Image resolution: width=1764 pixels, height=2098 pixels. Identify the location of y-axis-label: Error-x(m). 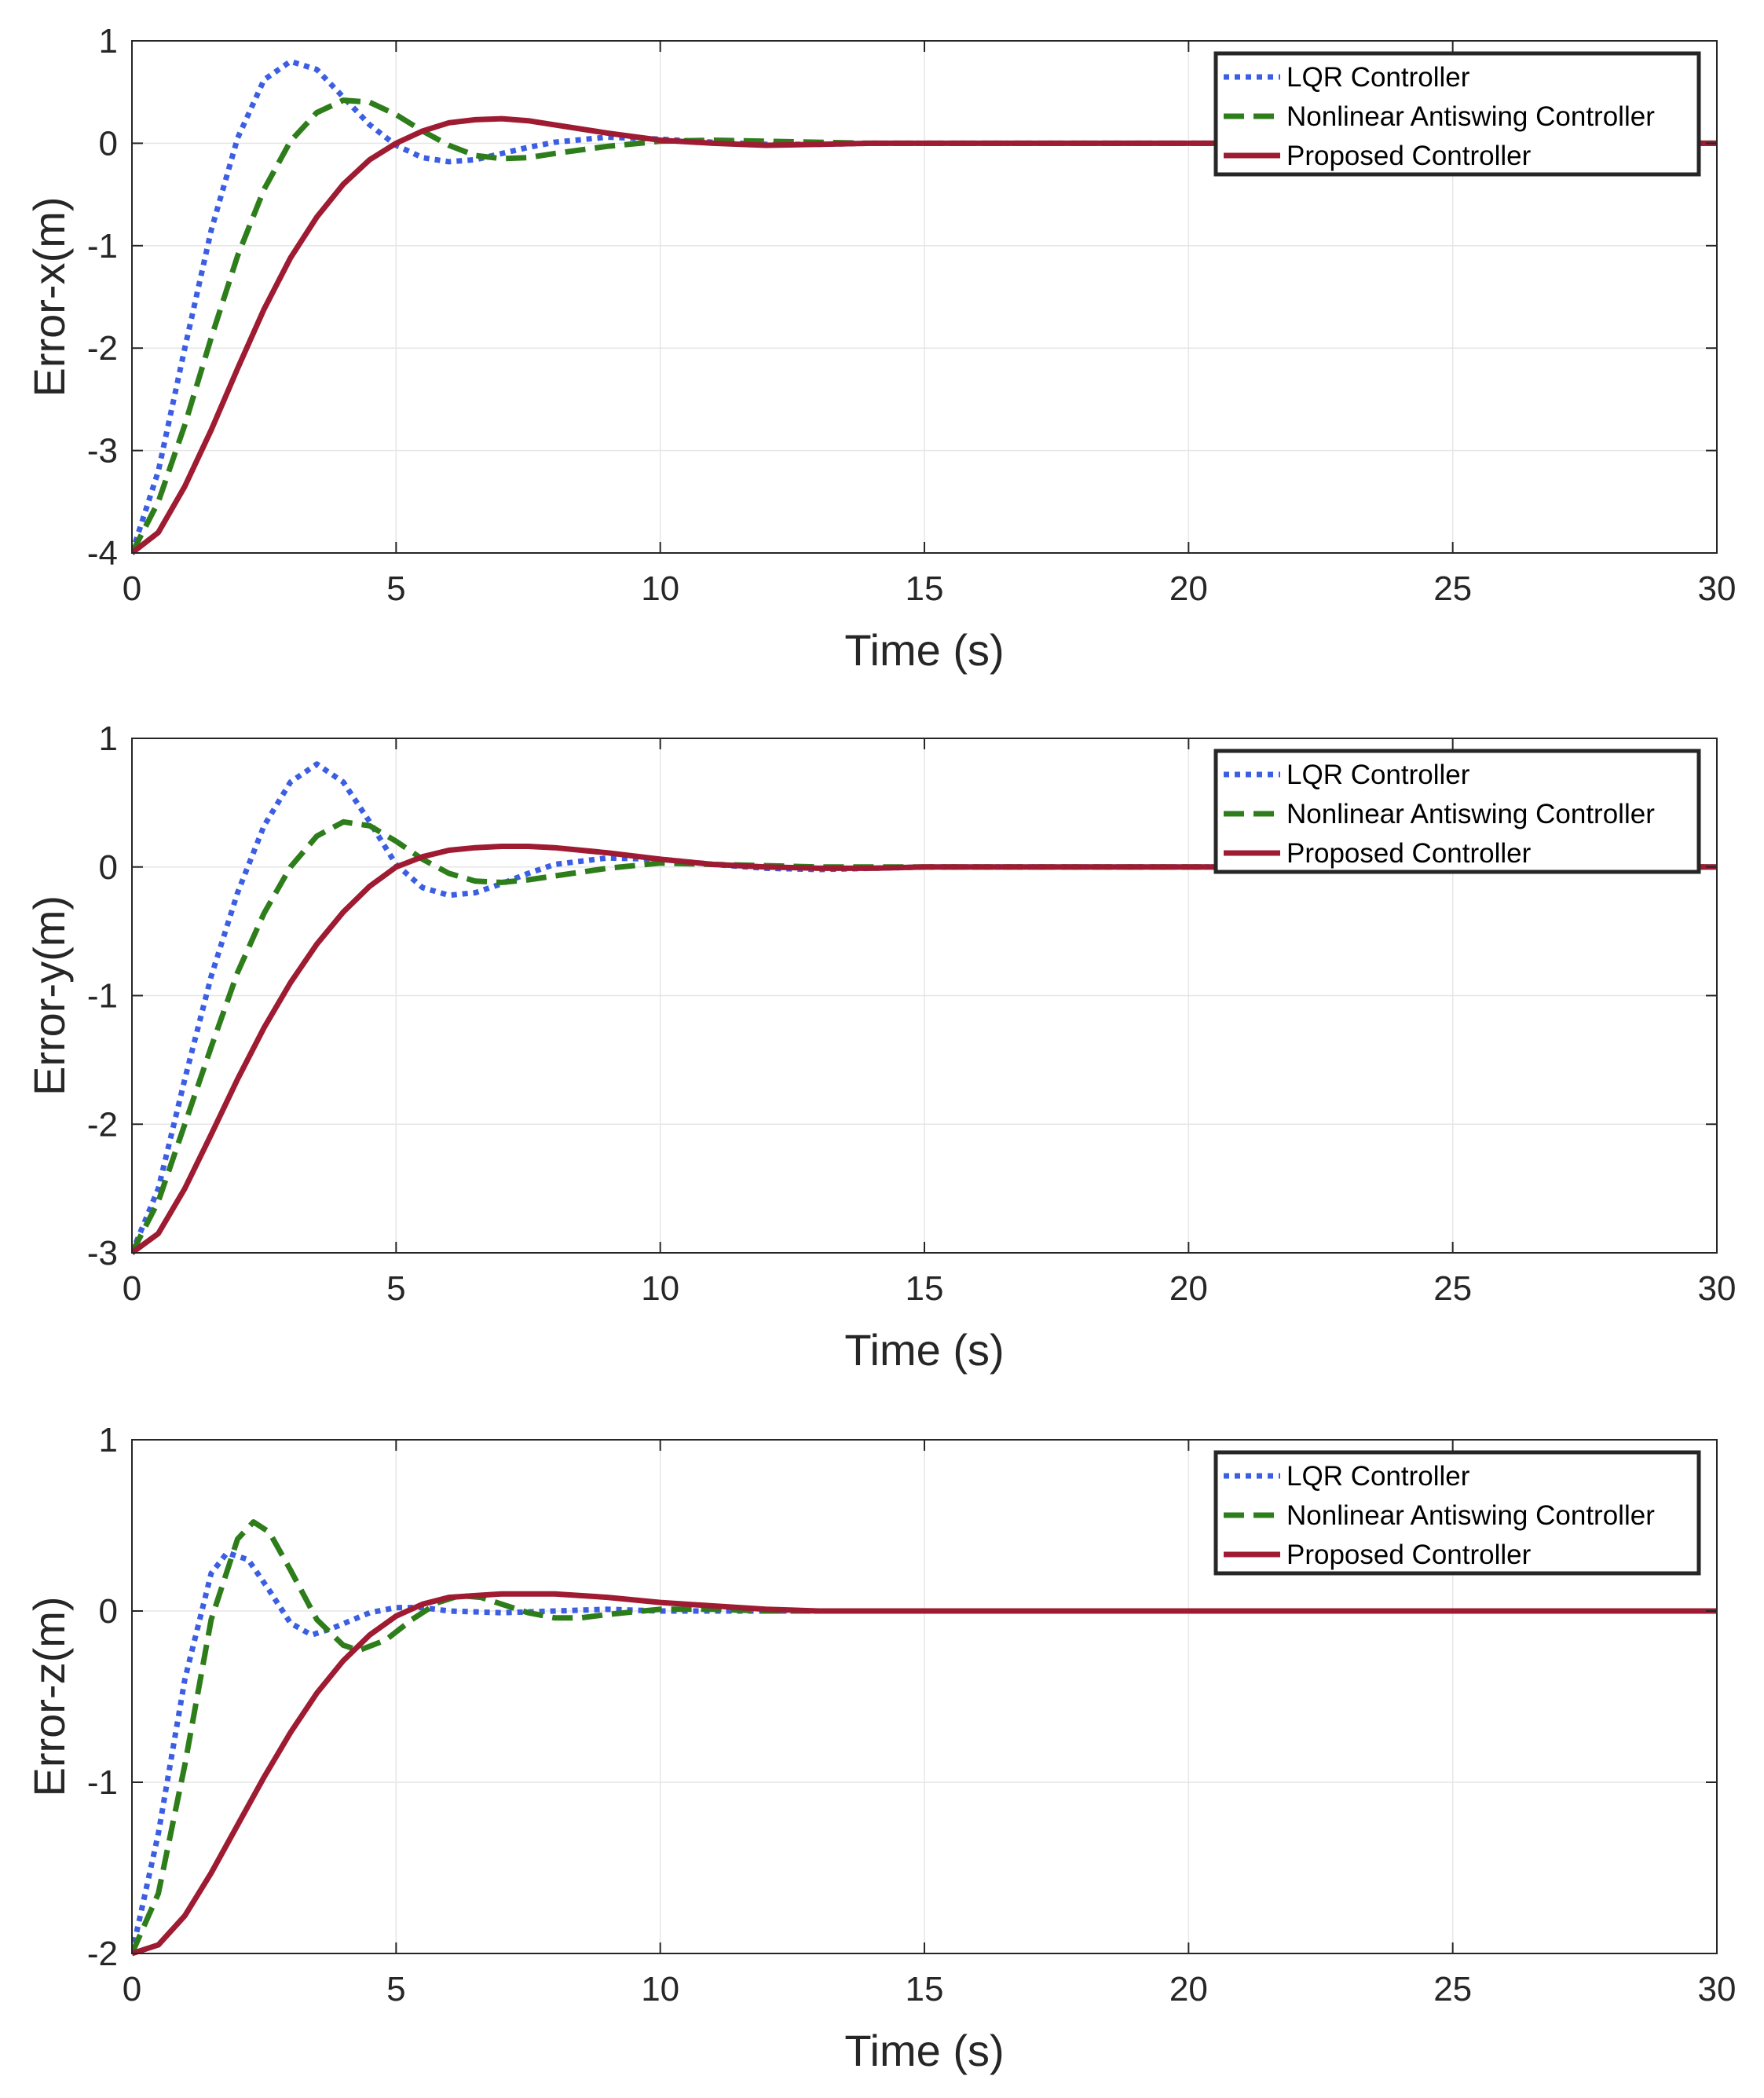
(49, 296).